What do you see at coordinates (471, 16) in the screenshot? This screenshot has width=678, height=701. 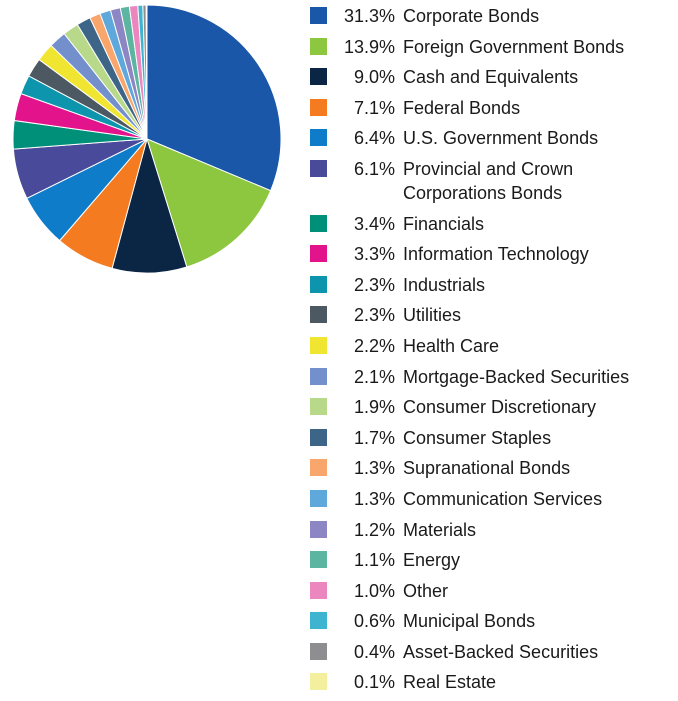 I see `legend-label: Corporate Bonds` at bounding box center [471, 16].